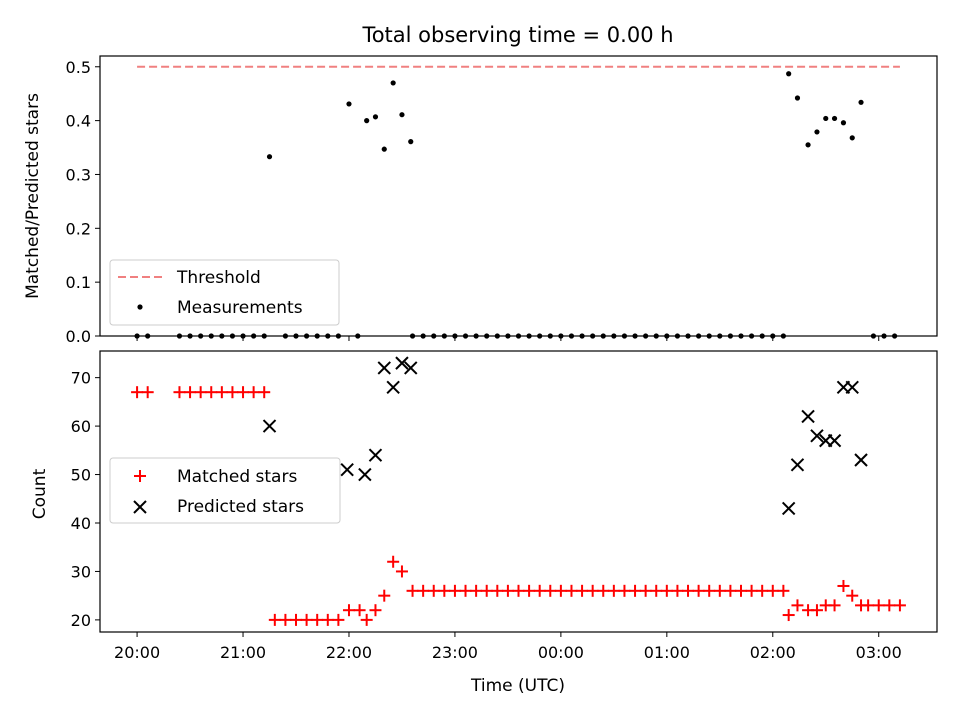 The height and width of the screenshot is (720, 960). Describe the element at coordinates (879, 652) in the screenshot. I see `x-tick-label: 03:00` at that location.